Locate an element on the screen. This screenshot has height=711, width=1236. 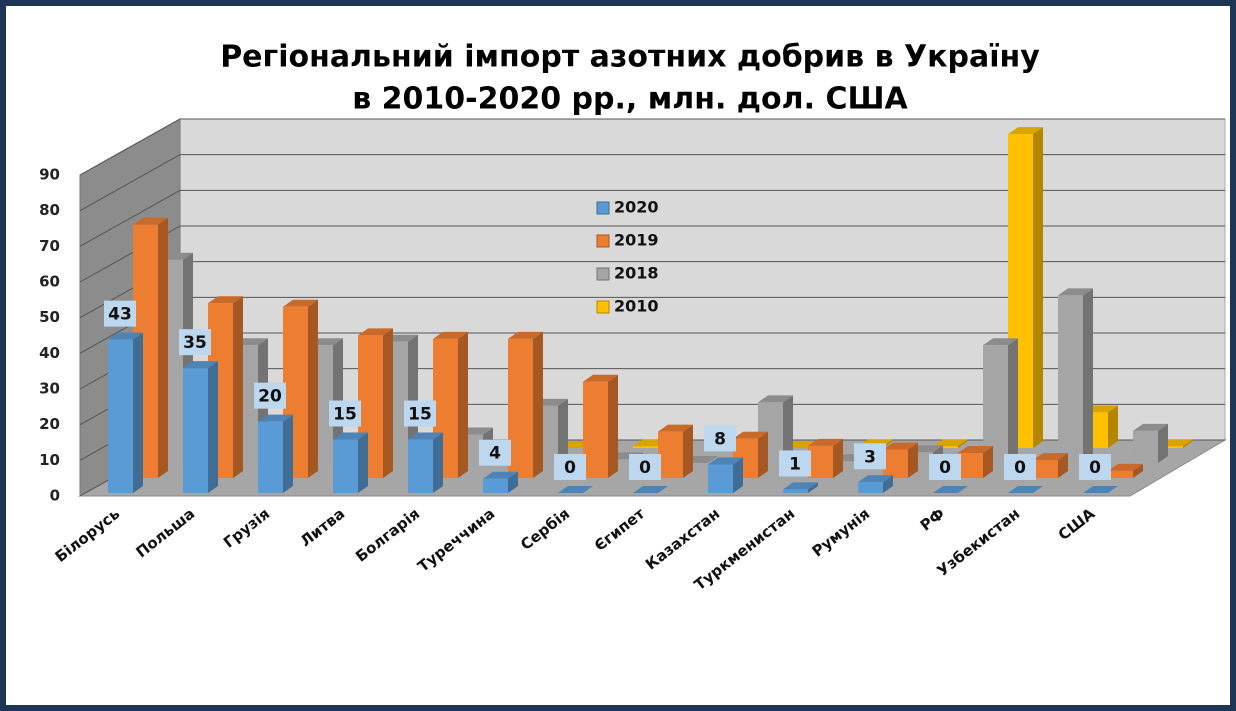
y-tick-label: 0 is located at coordinates (55, 496).